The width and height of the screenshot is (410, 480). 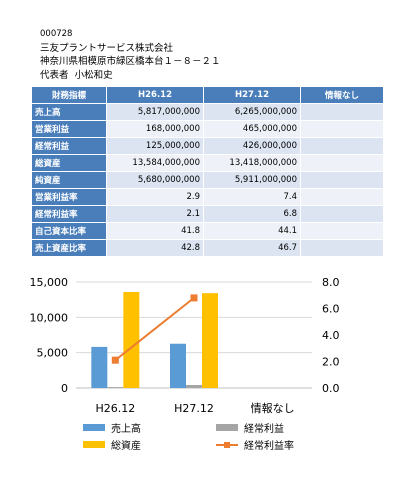 What do you see at coordinates (194, 408) in the screenshot?
I see `category-label: H27.12` at bounding box center [194, 408].